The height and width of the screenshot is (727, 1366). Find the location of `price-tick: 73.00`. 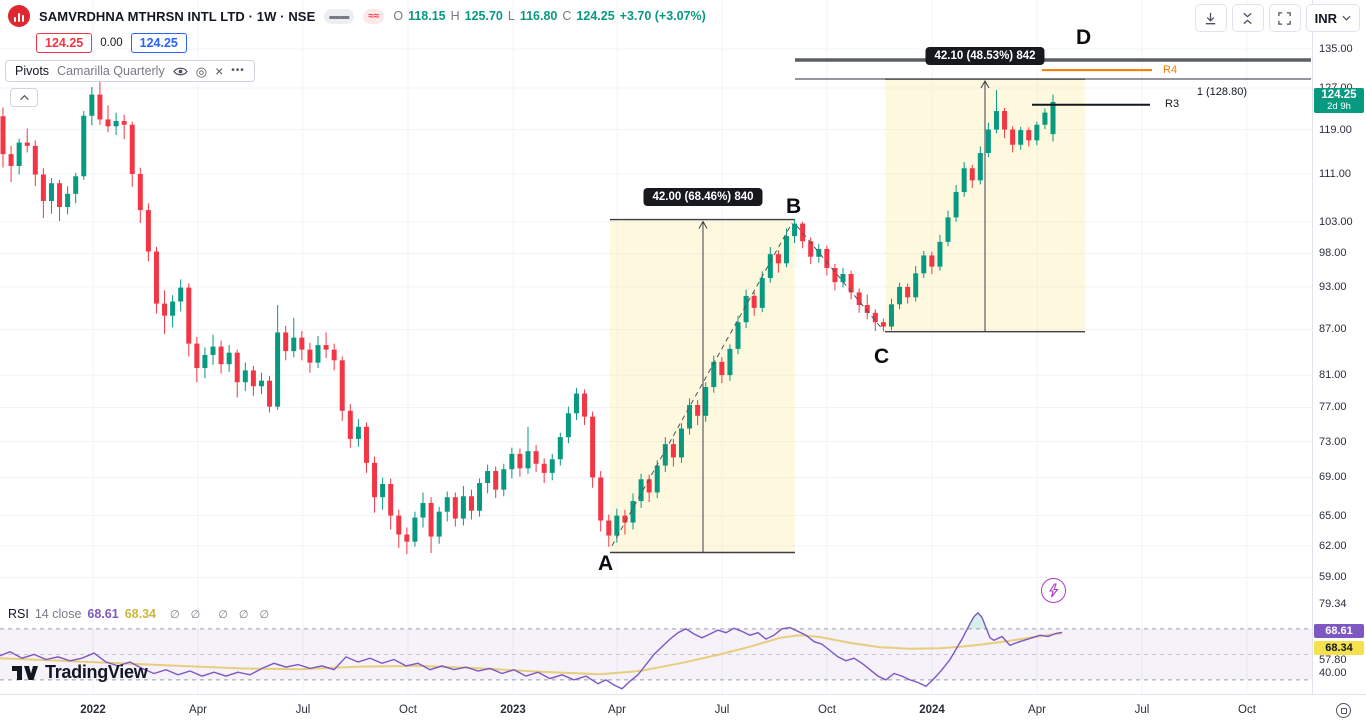

price-tick: 73.00 is located at coordinates (1333, 441).